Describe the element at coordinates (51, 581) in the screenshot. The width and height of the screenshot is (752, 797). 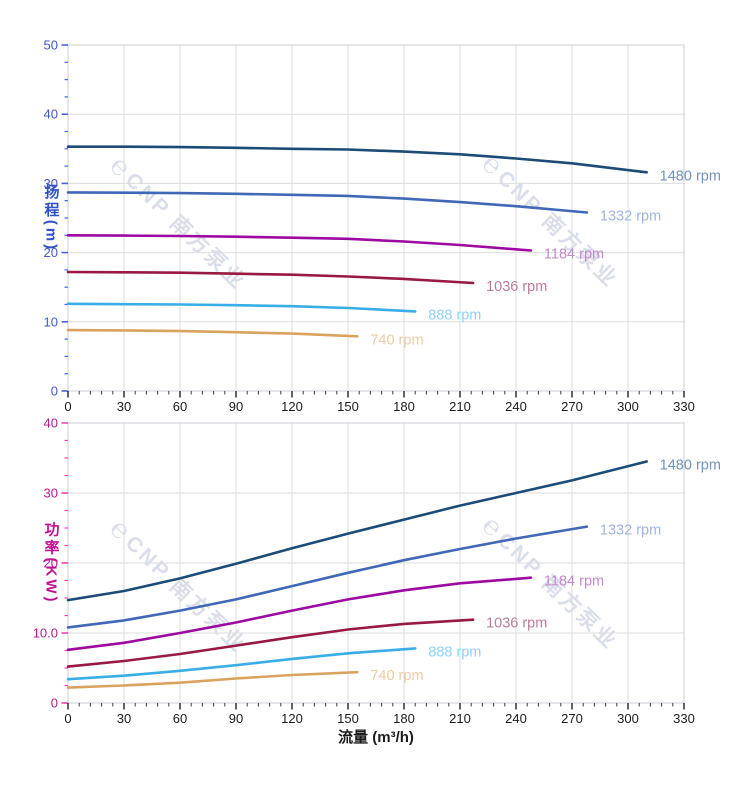
I see `power-axis-unit: (KW)` at that location.